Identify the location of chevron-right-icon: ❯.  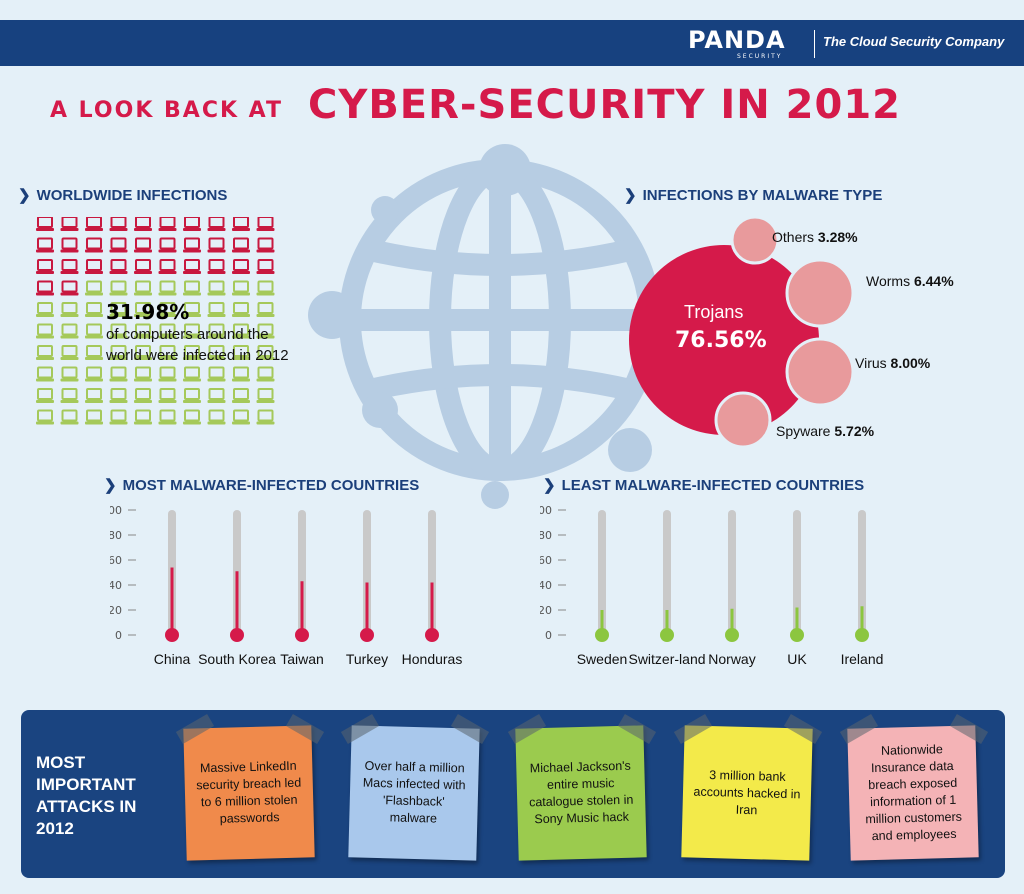
(24, 195).